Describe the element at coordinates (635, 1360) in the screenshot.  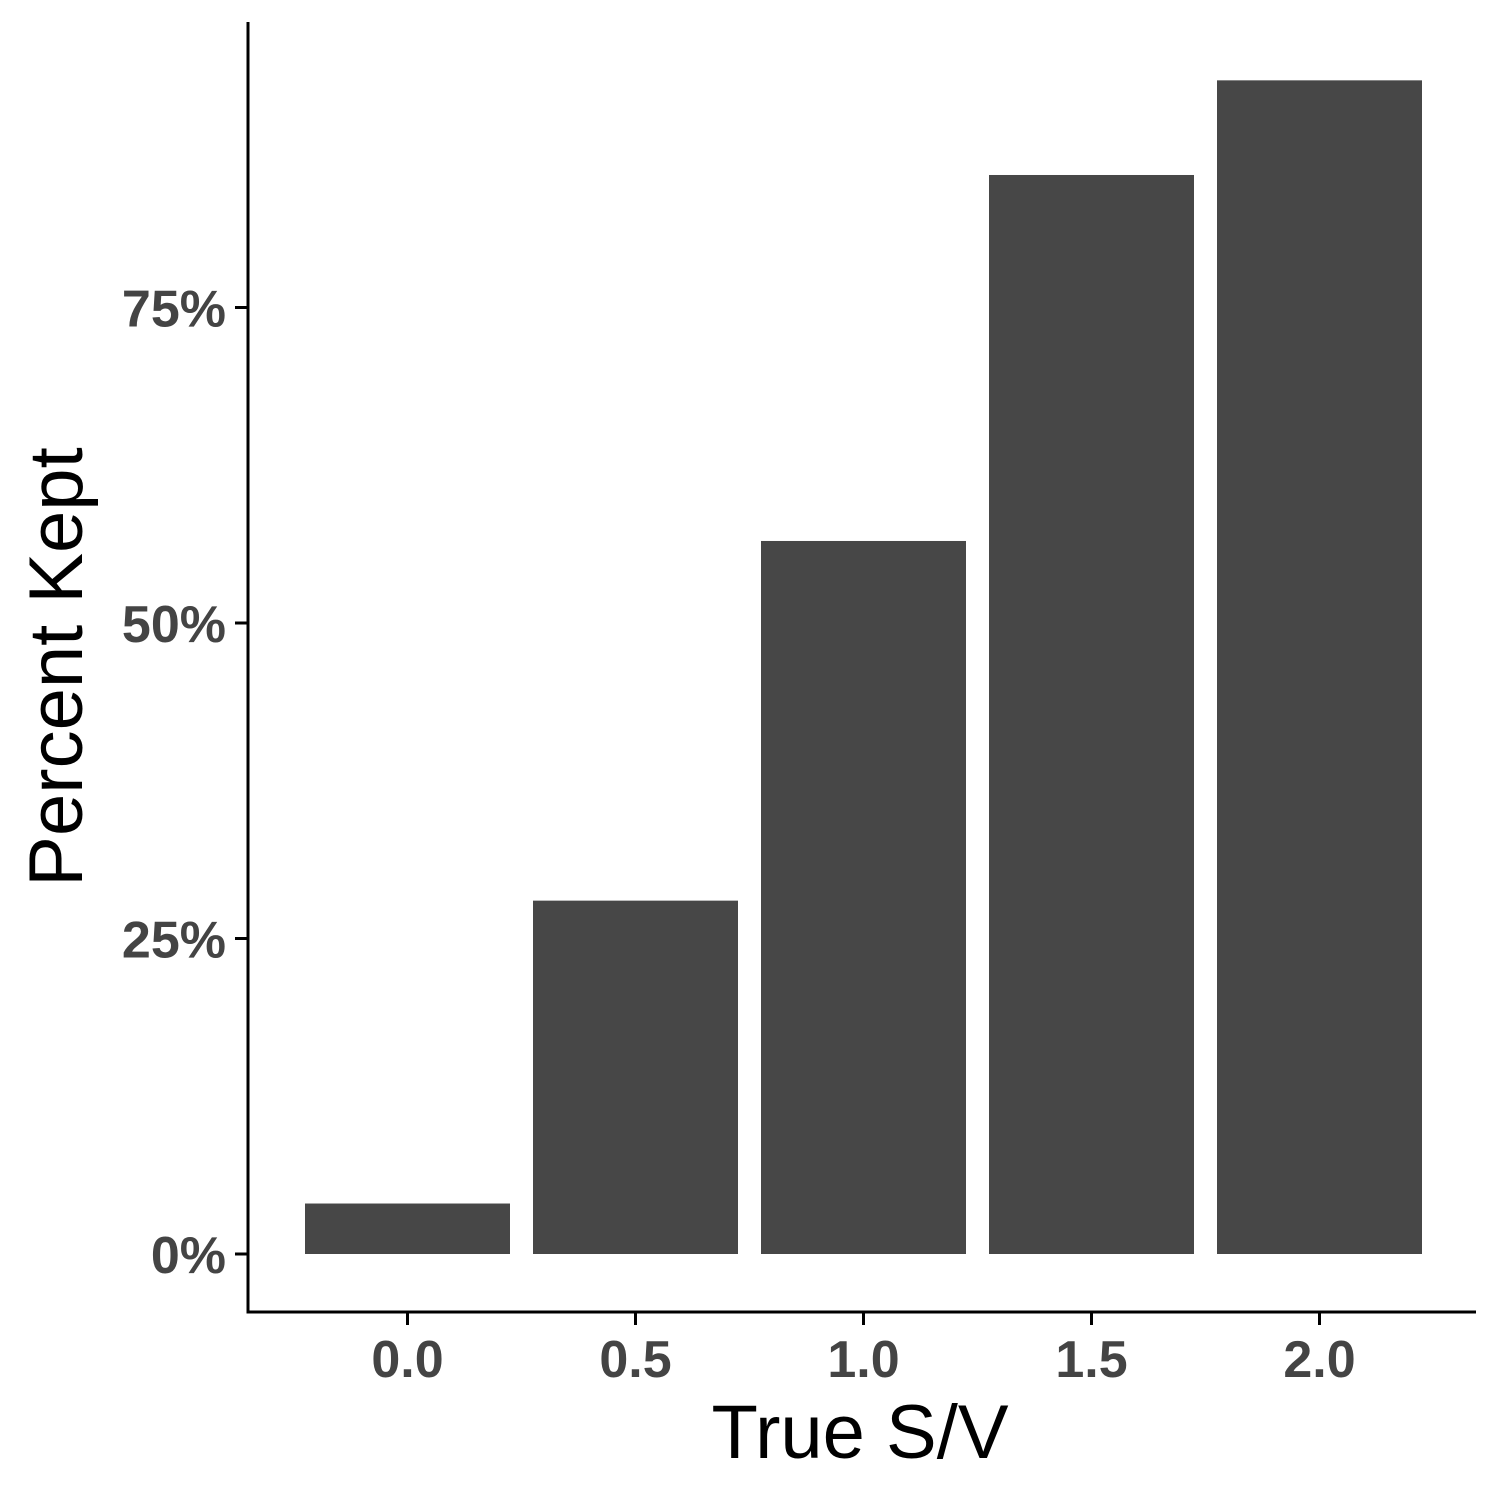
I see `x-tick-label: 0.5` at that location.